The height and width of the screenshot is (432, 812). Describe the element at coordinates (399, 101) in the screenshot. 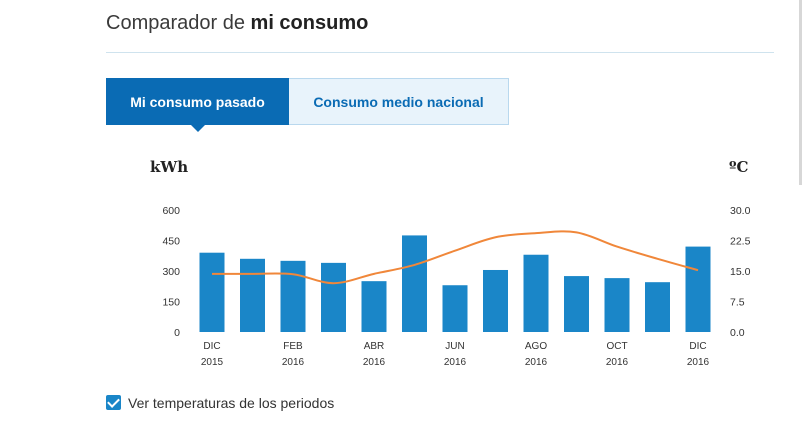

I see `tab-consumo-medio-nacional: Consumo medio nacional` at that location.